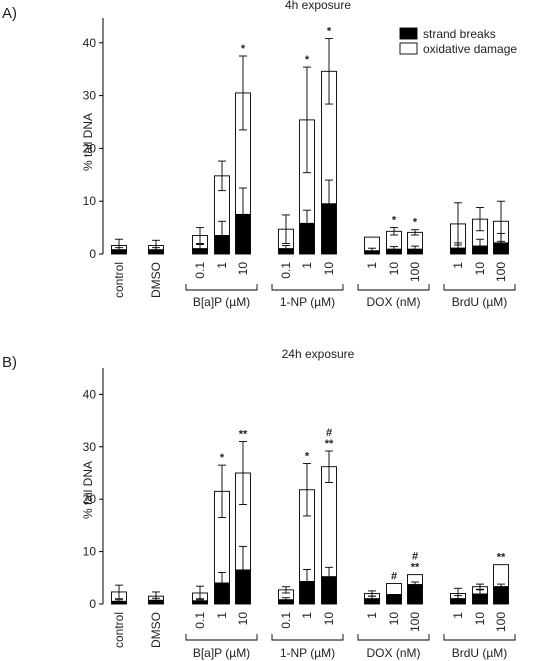  Describe the element at coordinates (318, 354) in the screenshot. I see `panel-title: 24h exposure` at that location.